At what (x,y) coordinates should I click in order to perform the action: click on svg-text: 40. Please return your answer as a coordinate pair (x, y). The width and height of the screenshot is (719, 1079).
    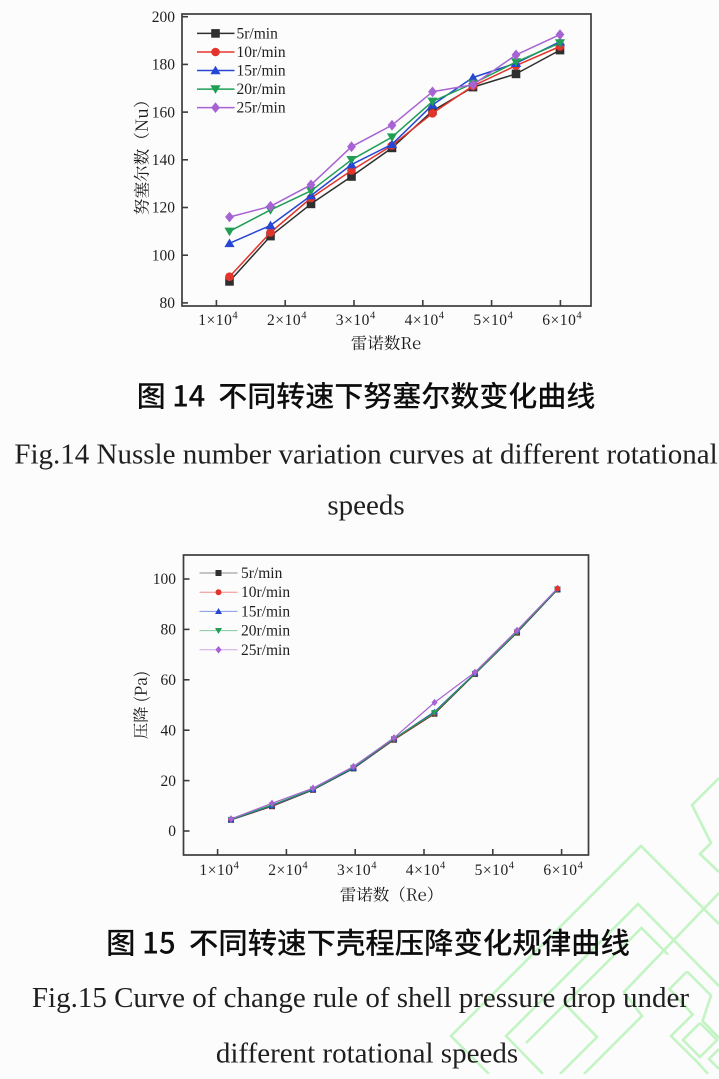
    Looking at the image, I should click on (169, 730).